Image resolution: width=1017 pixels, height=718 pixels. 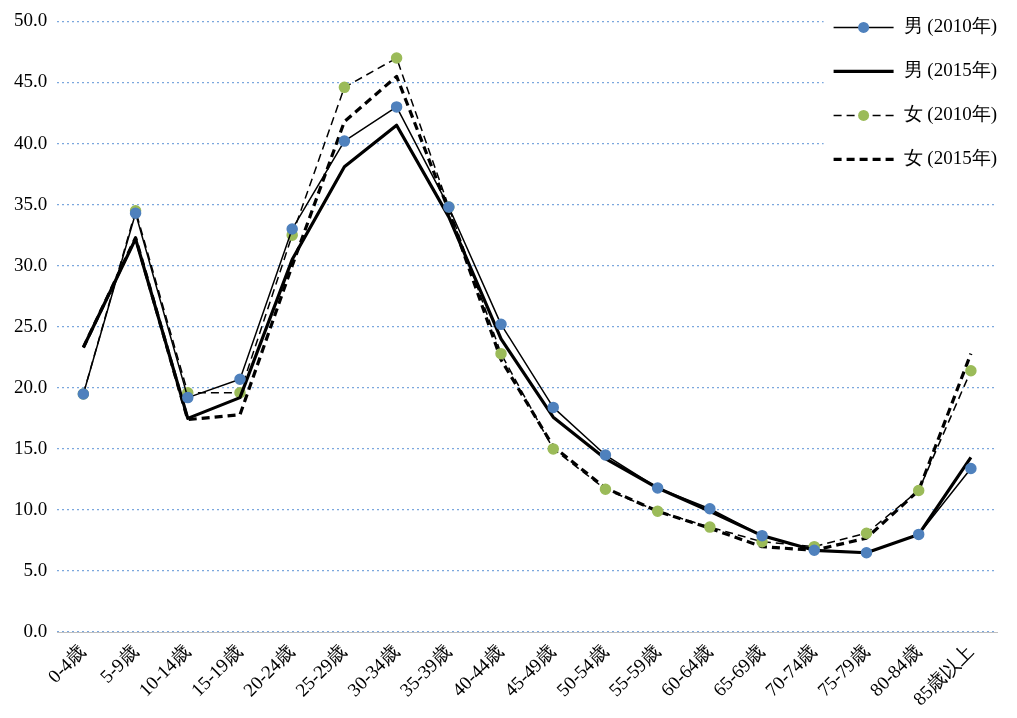 What do you see at coordinates (31, 447) in the screenshot?
I see `y-tick-label: 15.0` at bounding box center [31, 447].